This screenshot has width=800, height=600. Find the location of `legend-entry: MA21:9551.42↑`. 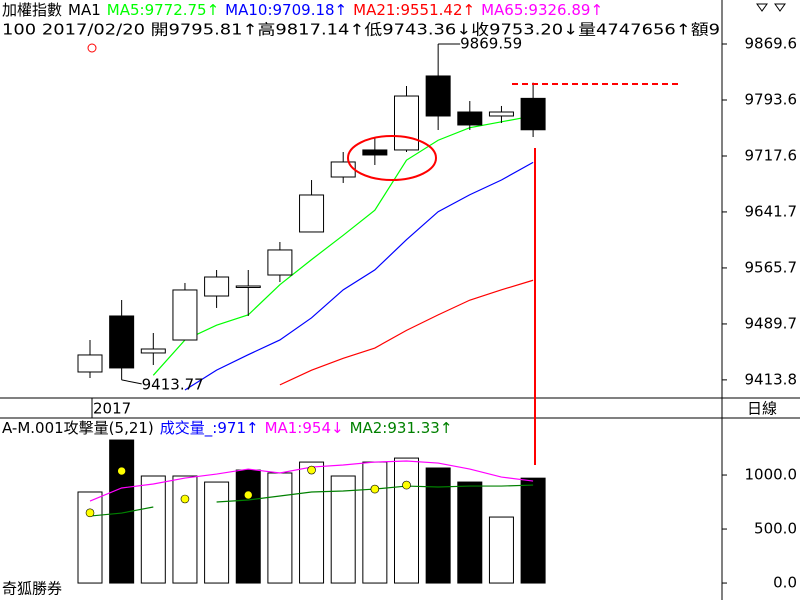

legend-entry: MA21:9551.42↑ is located at coordinates (414, 10).